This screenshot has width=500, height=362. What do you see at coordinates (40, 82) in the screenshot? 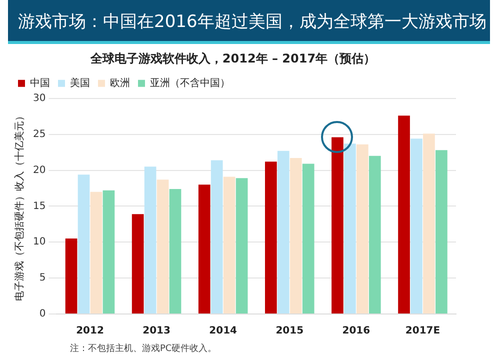
I see `legend-label: 中国` at bounding box center [40, 82].